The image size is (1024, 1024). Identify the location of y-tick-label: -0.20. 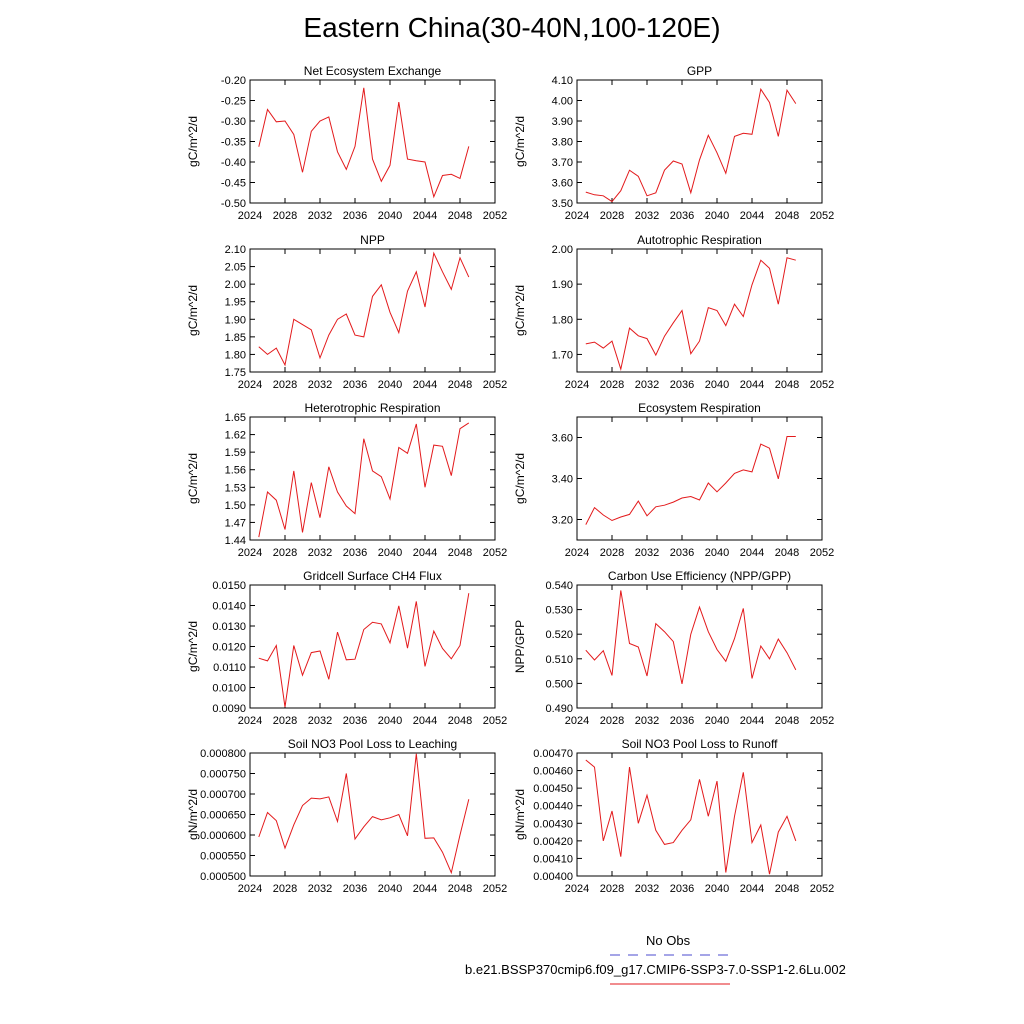
(233, 81).